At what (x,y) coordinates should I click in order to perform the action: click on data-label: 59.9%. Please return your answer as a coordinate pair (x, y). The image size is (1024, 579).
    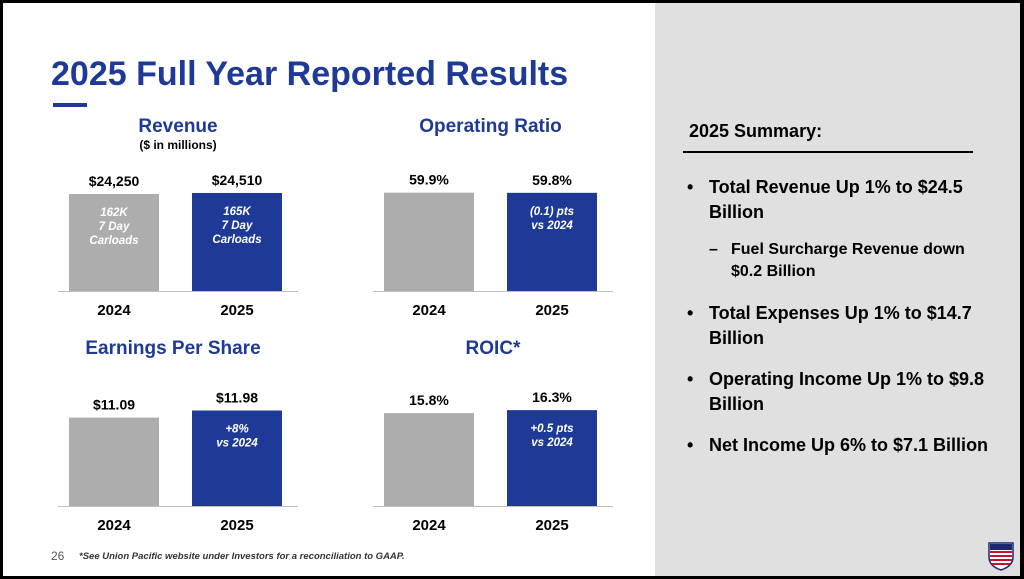
    Looking at the image, I should click on (429, 180).